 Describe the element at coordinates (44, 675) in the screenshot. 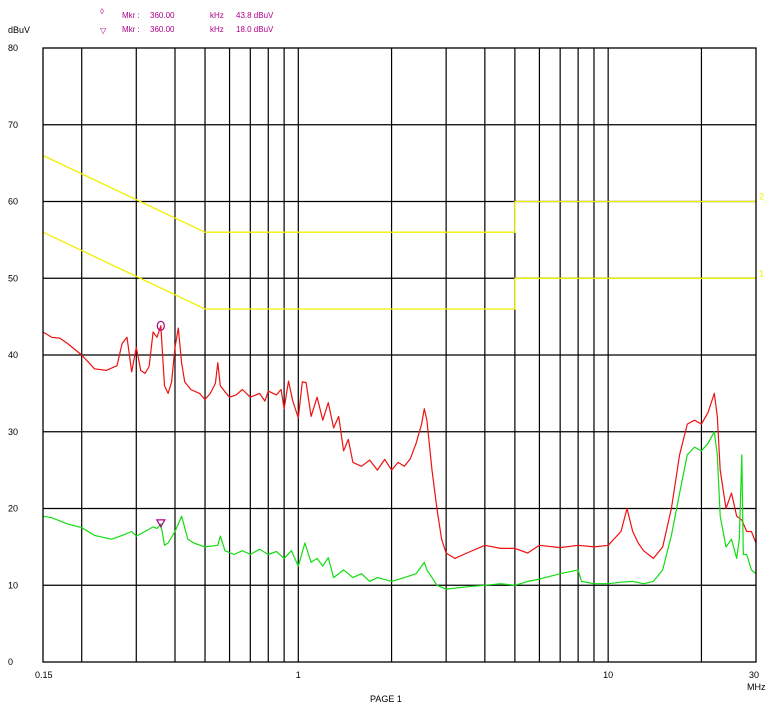

I see `x-tick-label: 0.15` at that location.